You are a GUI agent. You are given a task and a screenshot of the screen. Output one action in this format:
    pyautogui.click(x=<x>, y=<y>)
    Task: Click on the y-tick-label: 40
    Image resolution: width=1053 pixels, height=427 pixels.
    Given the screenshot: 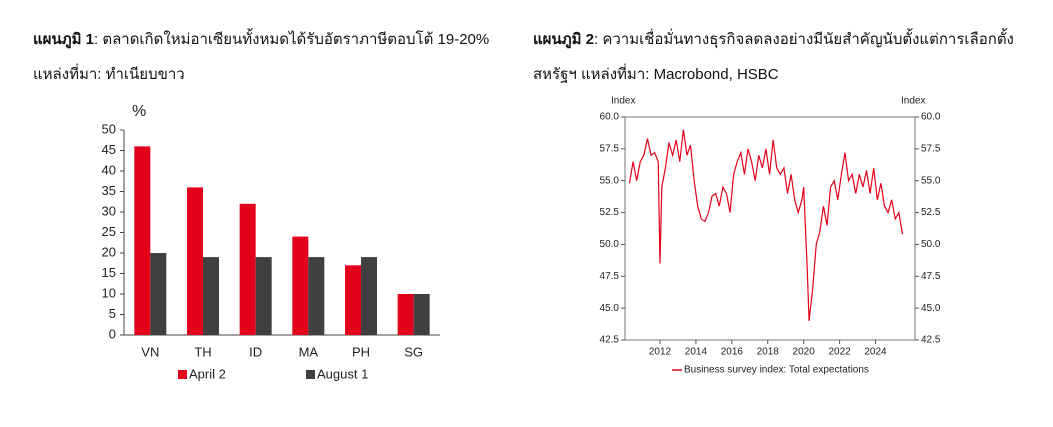 What is the action you would take?
    pyautogui.click(x=109, y=169)
    